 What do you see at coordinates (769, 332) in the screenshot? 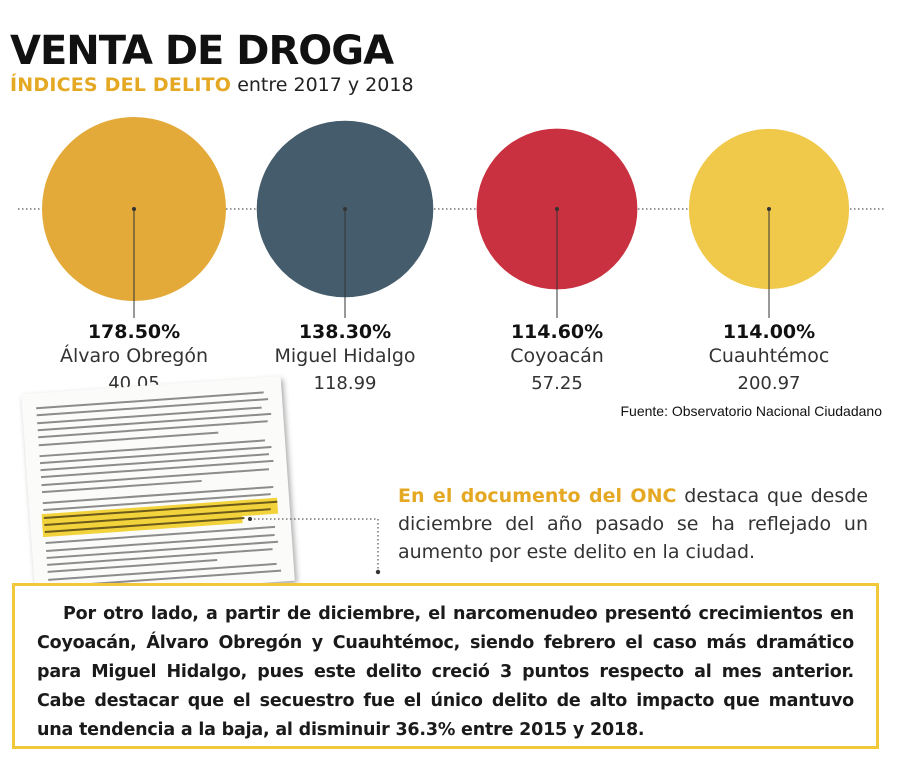
I see `percent-label-4: 114.00%` at bounding box center [769, 332].